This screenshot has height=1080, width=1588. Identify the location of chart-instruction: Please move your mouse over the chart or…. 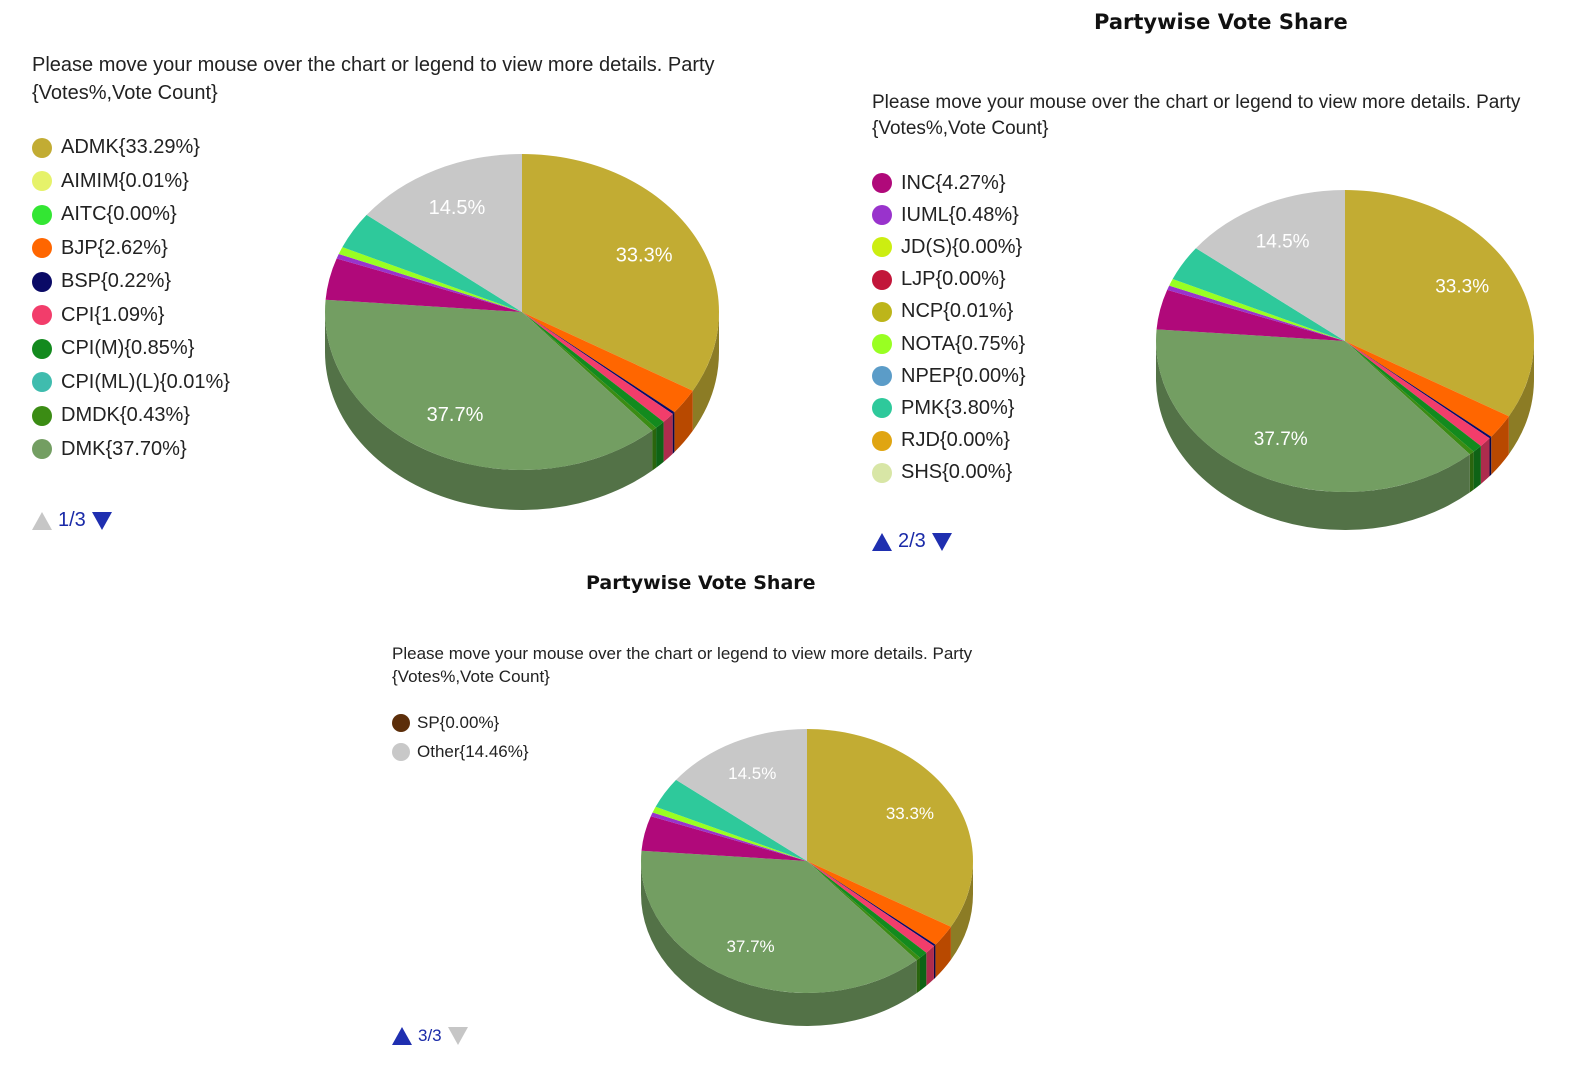
(1196, 116).